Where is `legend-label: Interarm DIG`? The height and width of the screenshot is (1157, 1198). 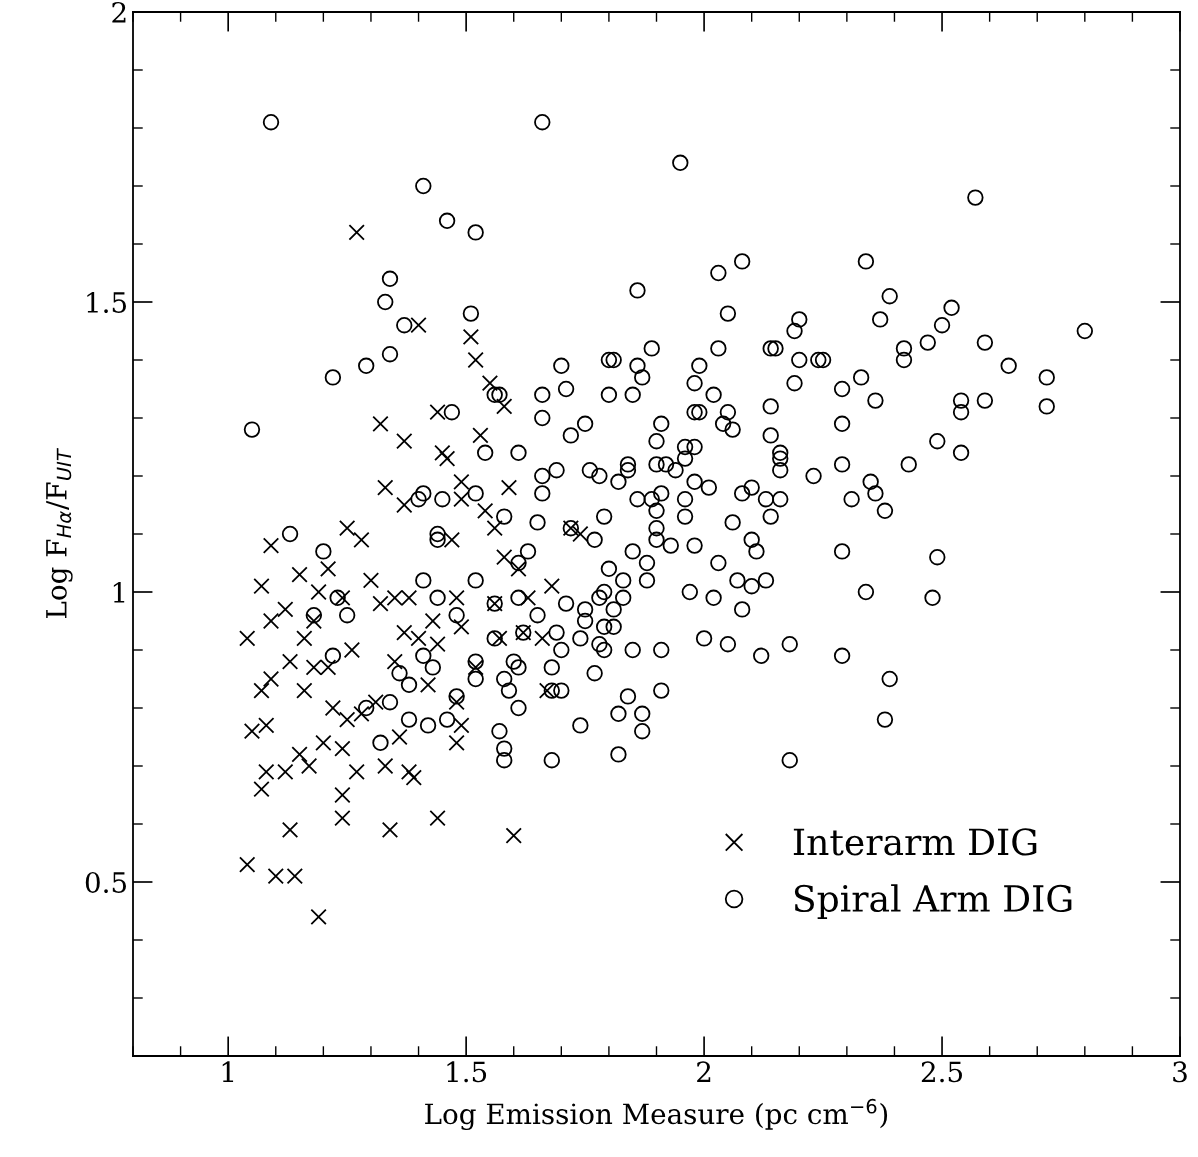 legend-label: Interarm DIG is located at coordinates (915, 842).